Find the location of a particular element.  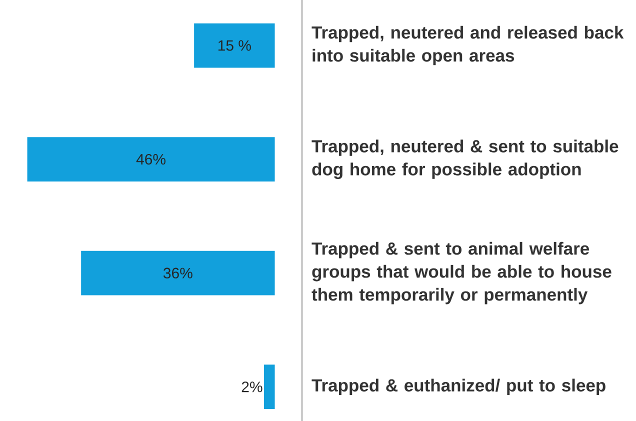

data-label: 36% is located at coordinates (177, 273).